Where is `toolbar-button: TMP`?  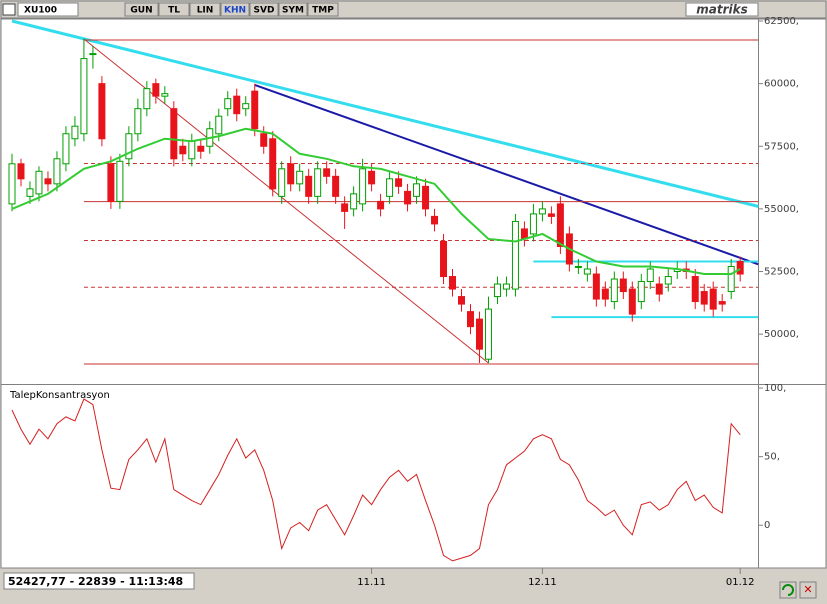 toolbar-button: TMP is located at coordinates (323, 9).